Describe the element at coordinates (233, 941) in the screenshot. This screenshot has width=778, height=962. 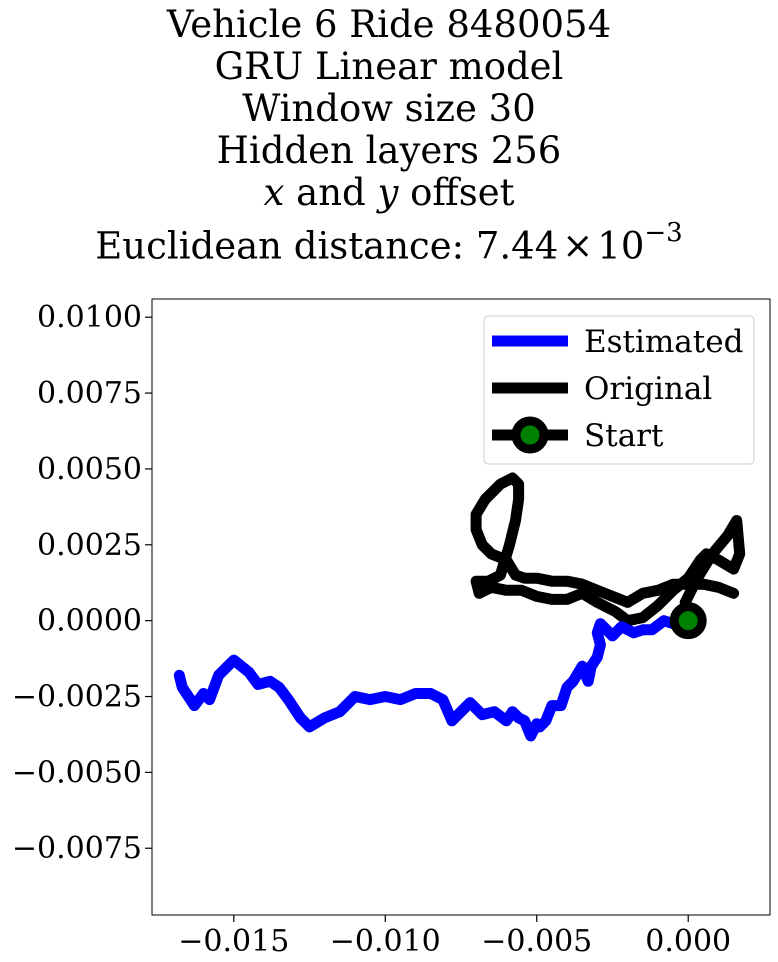
I see `x-tick-label: −0.015` at that location.